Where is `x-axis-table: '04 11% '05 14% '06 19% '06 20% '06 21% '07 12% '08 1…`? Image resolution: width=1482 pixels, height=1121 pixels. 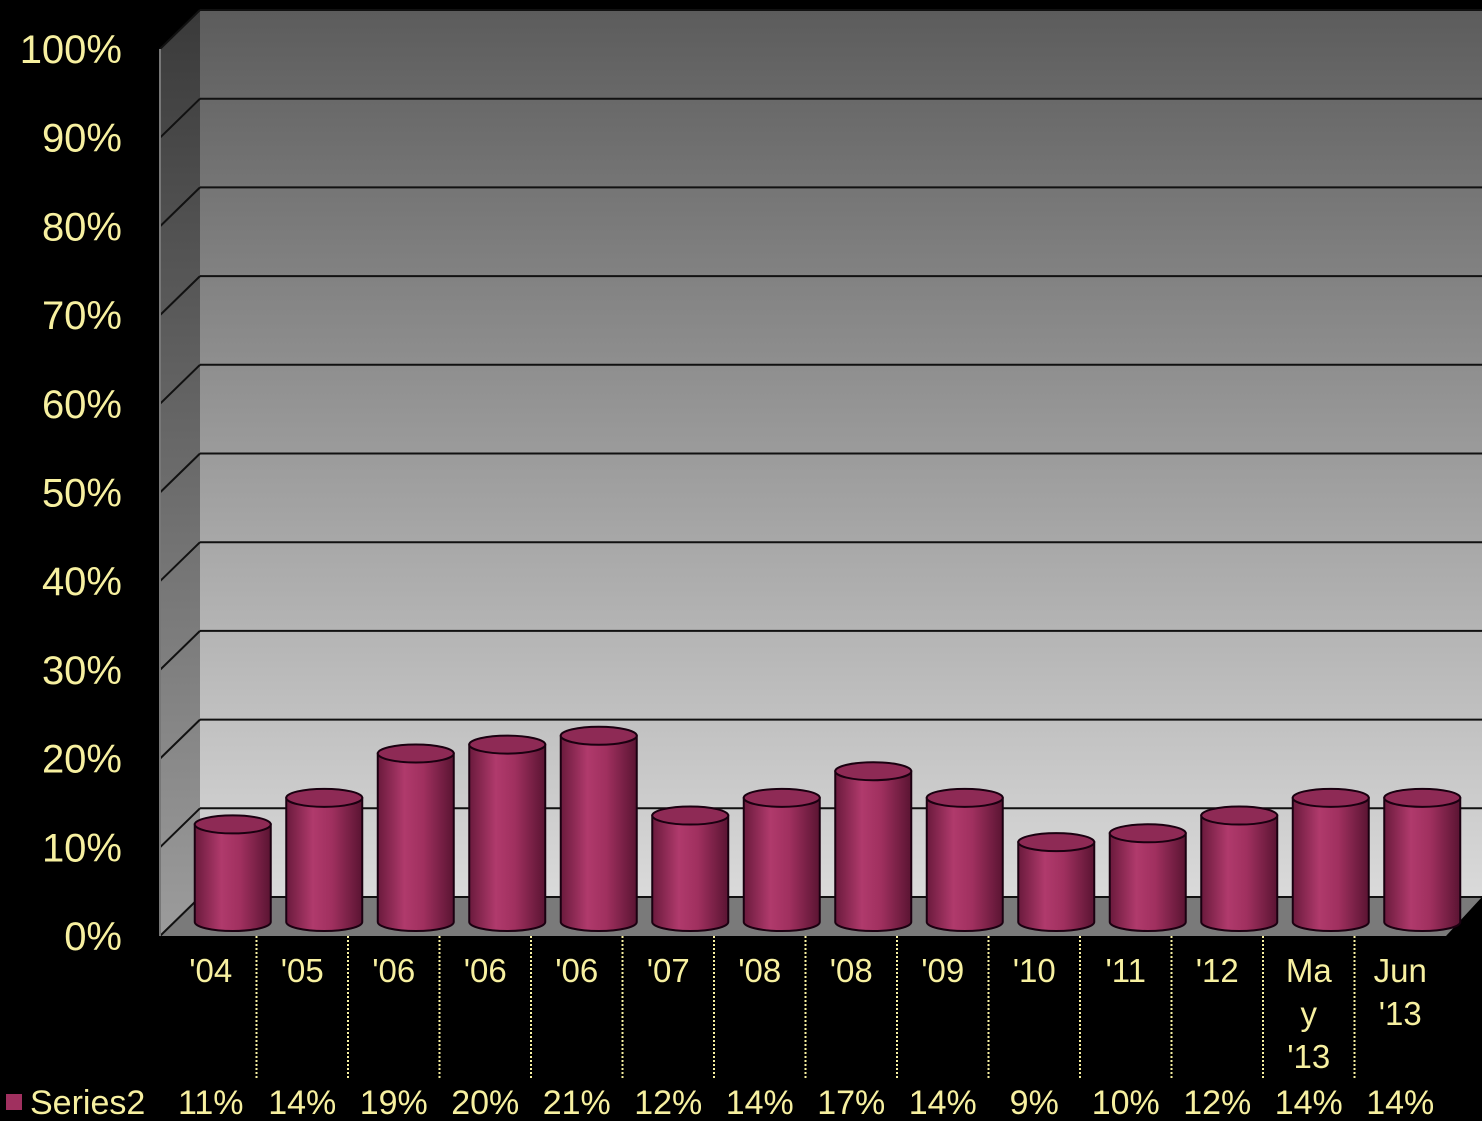 x-axis-table: '04 11% '05 14% '06 19% '06 20% '06 21% '07 12% '08 1… is located at coordinates (806, 1028).